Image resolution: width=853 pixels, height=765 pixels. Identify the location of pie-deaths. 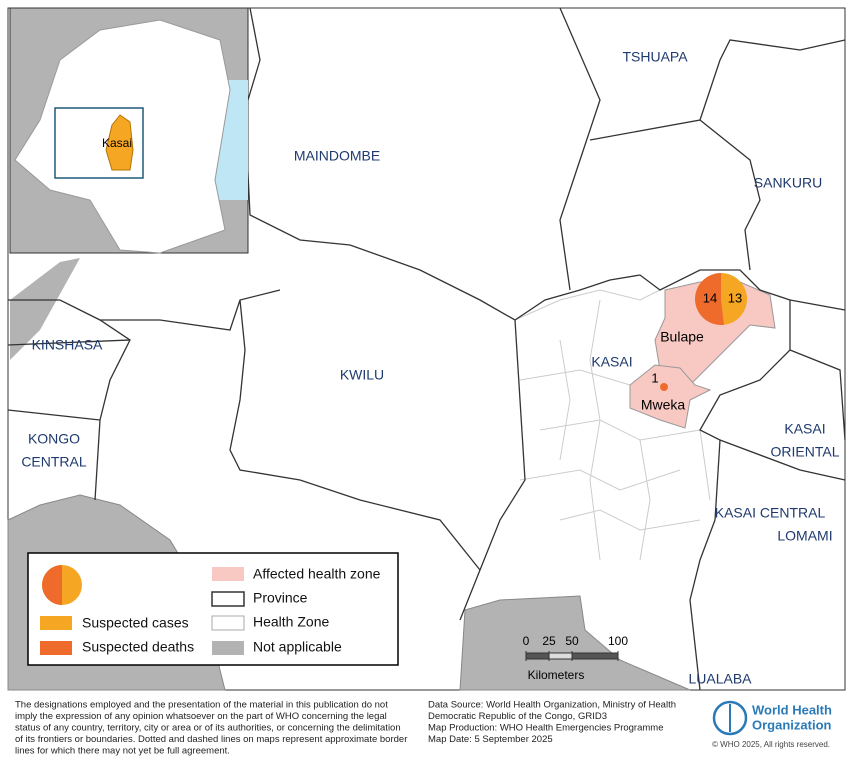
(710, 299).